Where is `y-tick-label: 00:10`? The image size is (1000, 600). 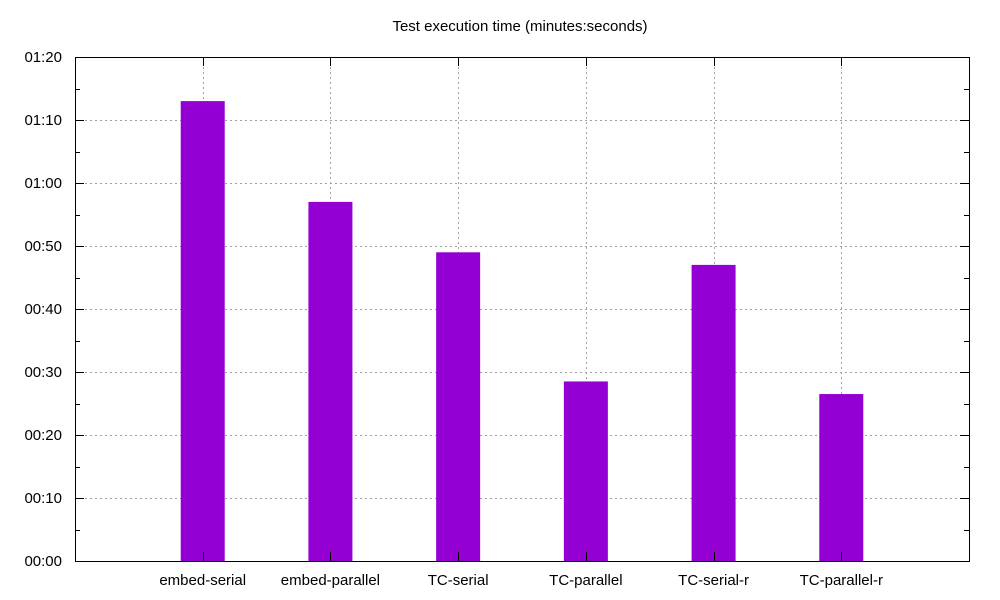 y-tick-label: 00:10 is located at coordinates (43, 498).